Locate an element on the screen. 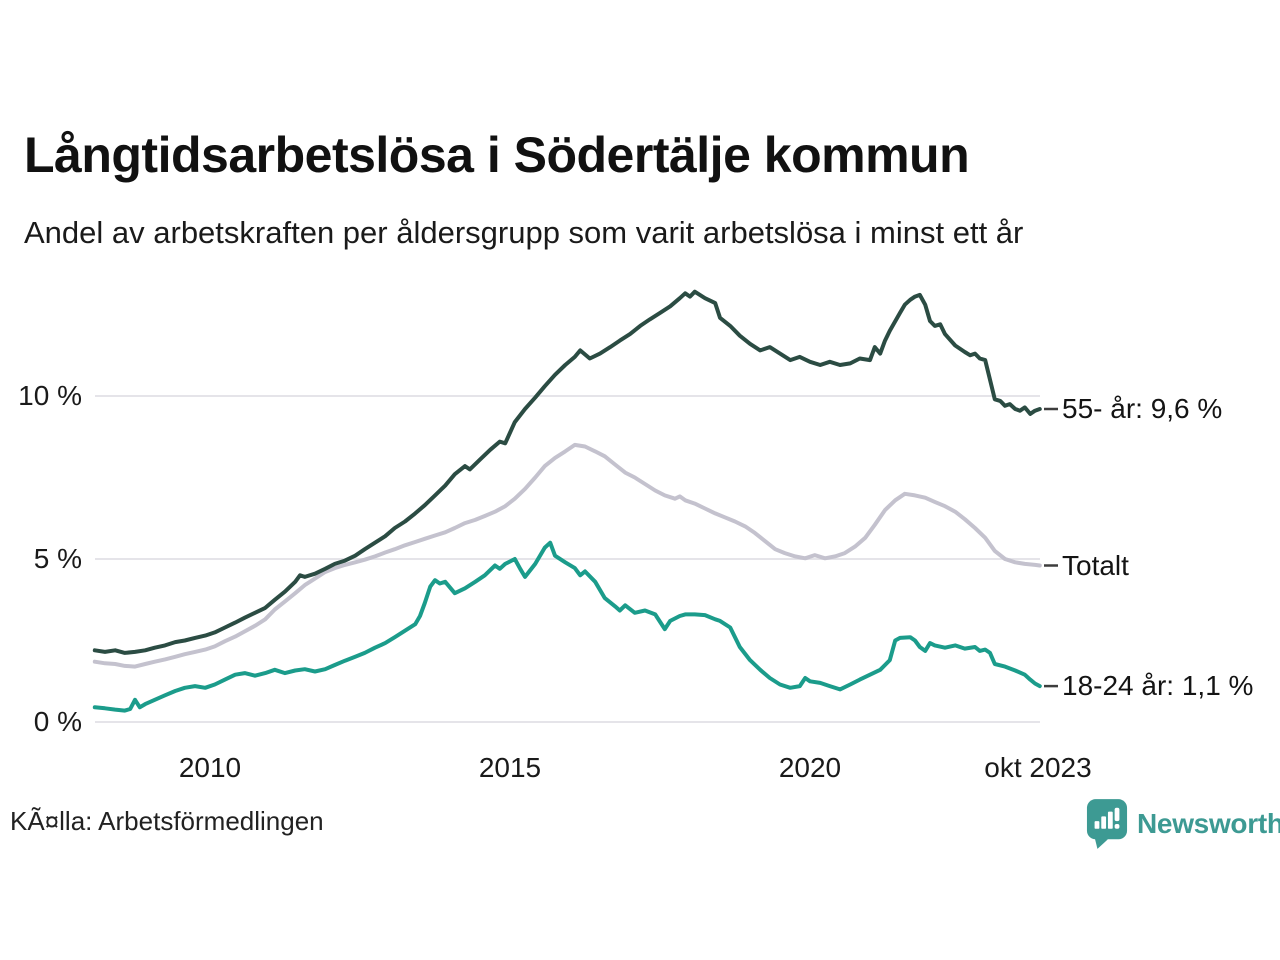 Image resolution: width=1280 pixels, height=960 pixels. series-line-18-24-ar is located at coordinates (567, 626).